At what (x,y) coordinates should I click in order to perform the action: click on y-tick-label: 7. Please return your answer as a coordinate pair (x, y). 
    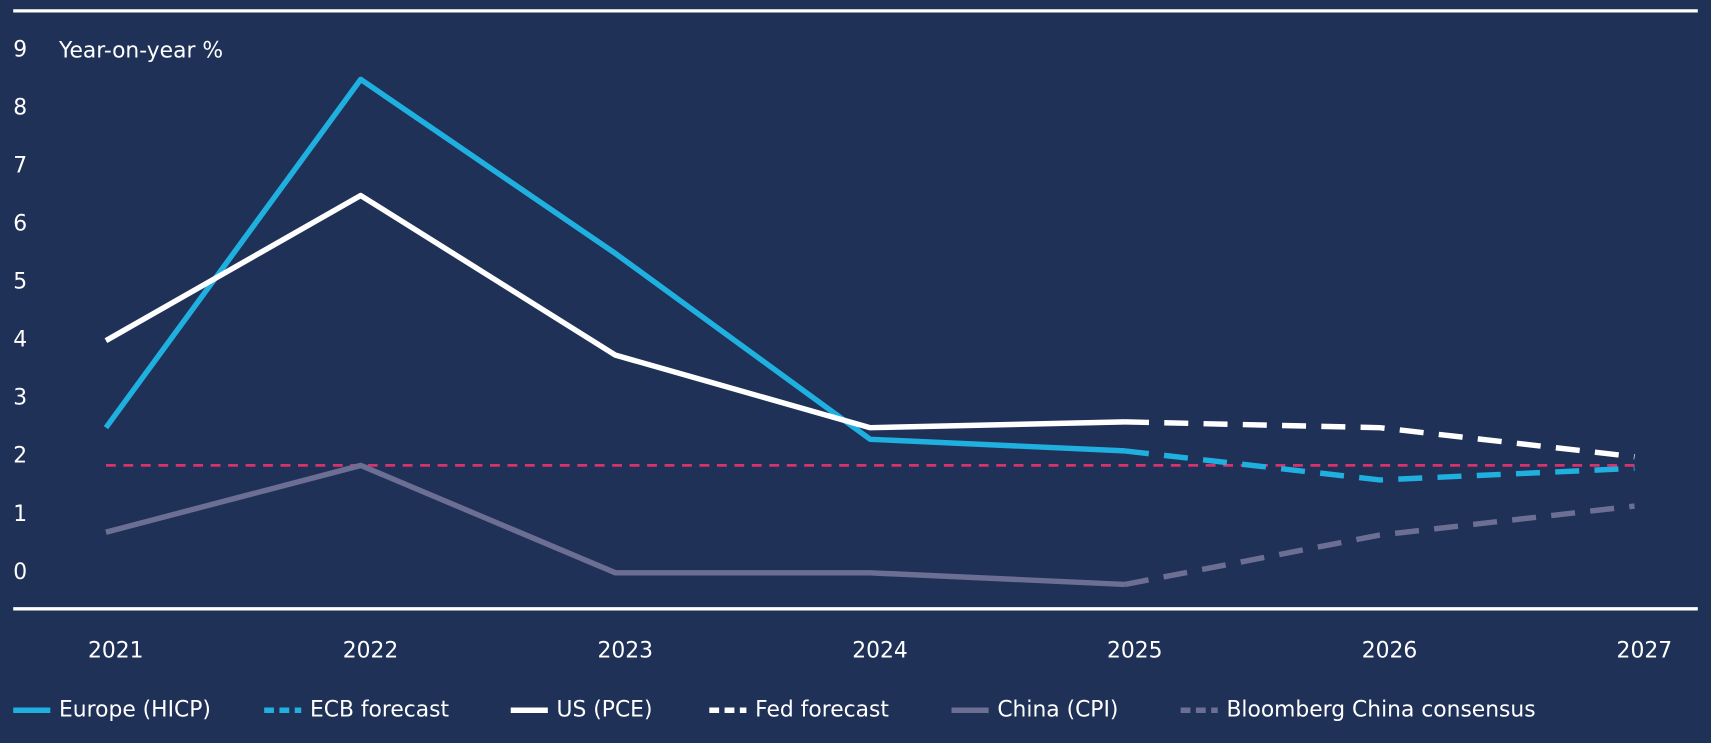
    Looking at the image, I should click on (20, 165).